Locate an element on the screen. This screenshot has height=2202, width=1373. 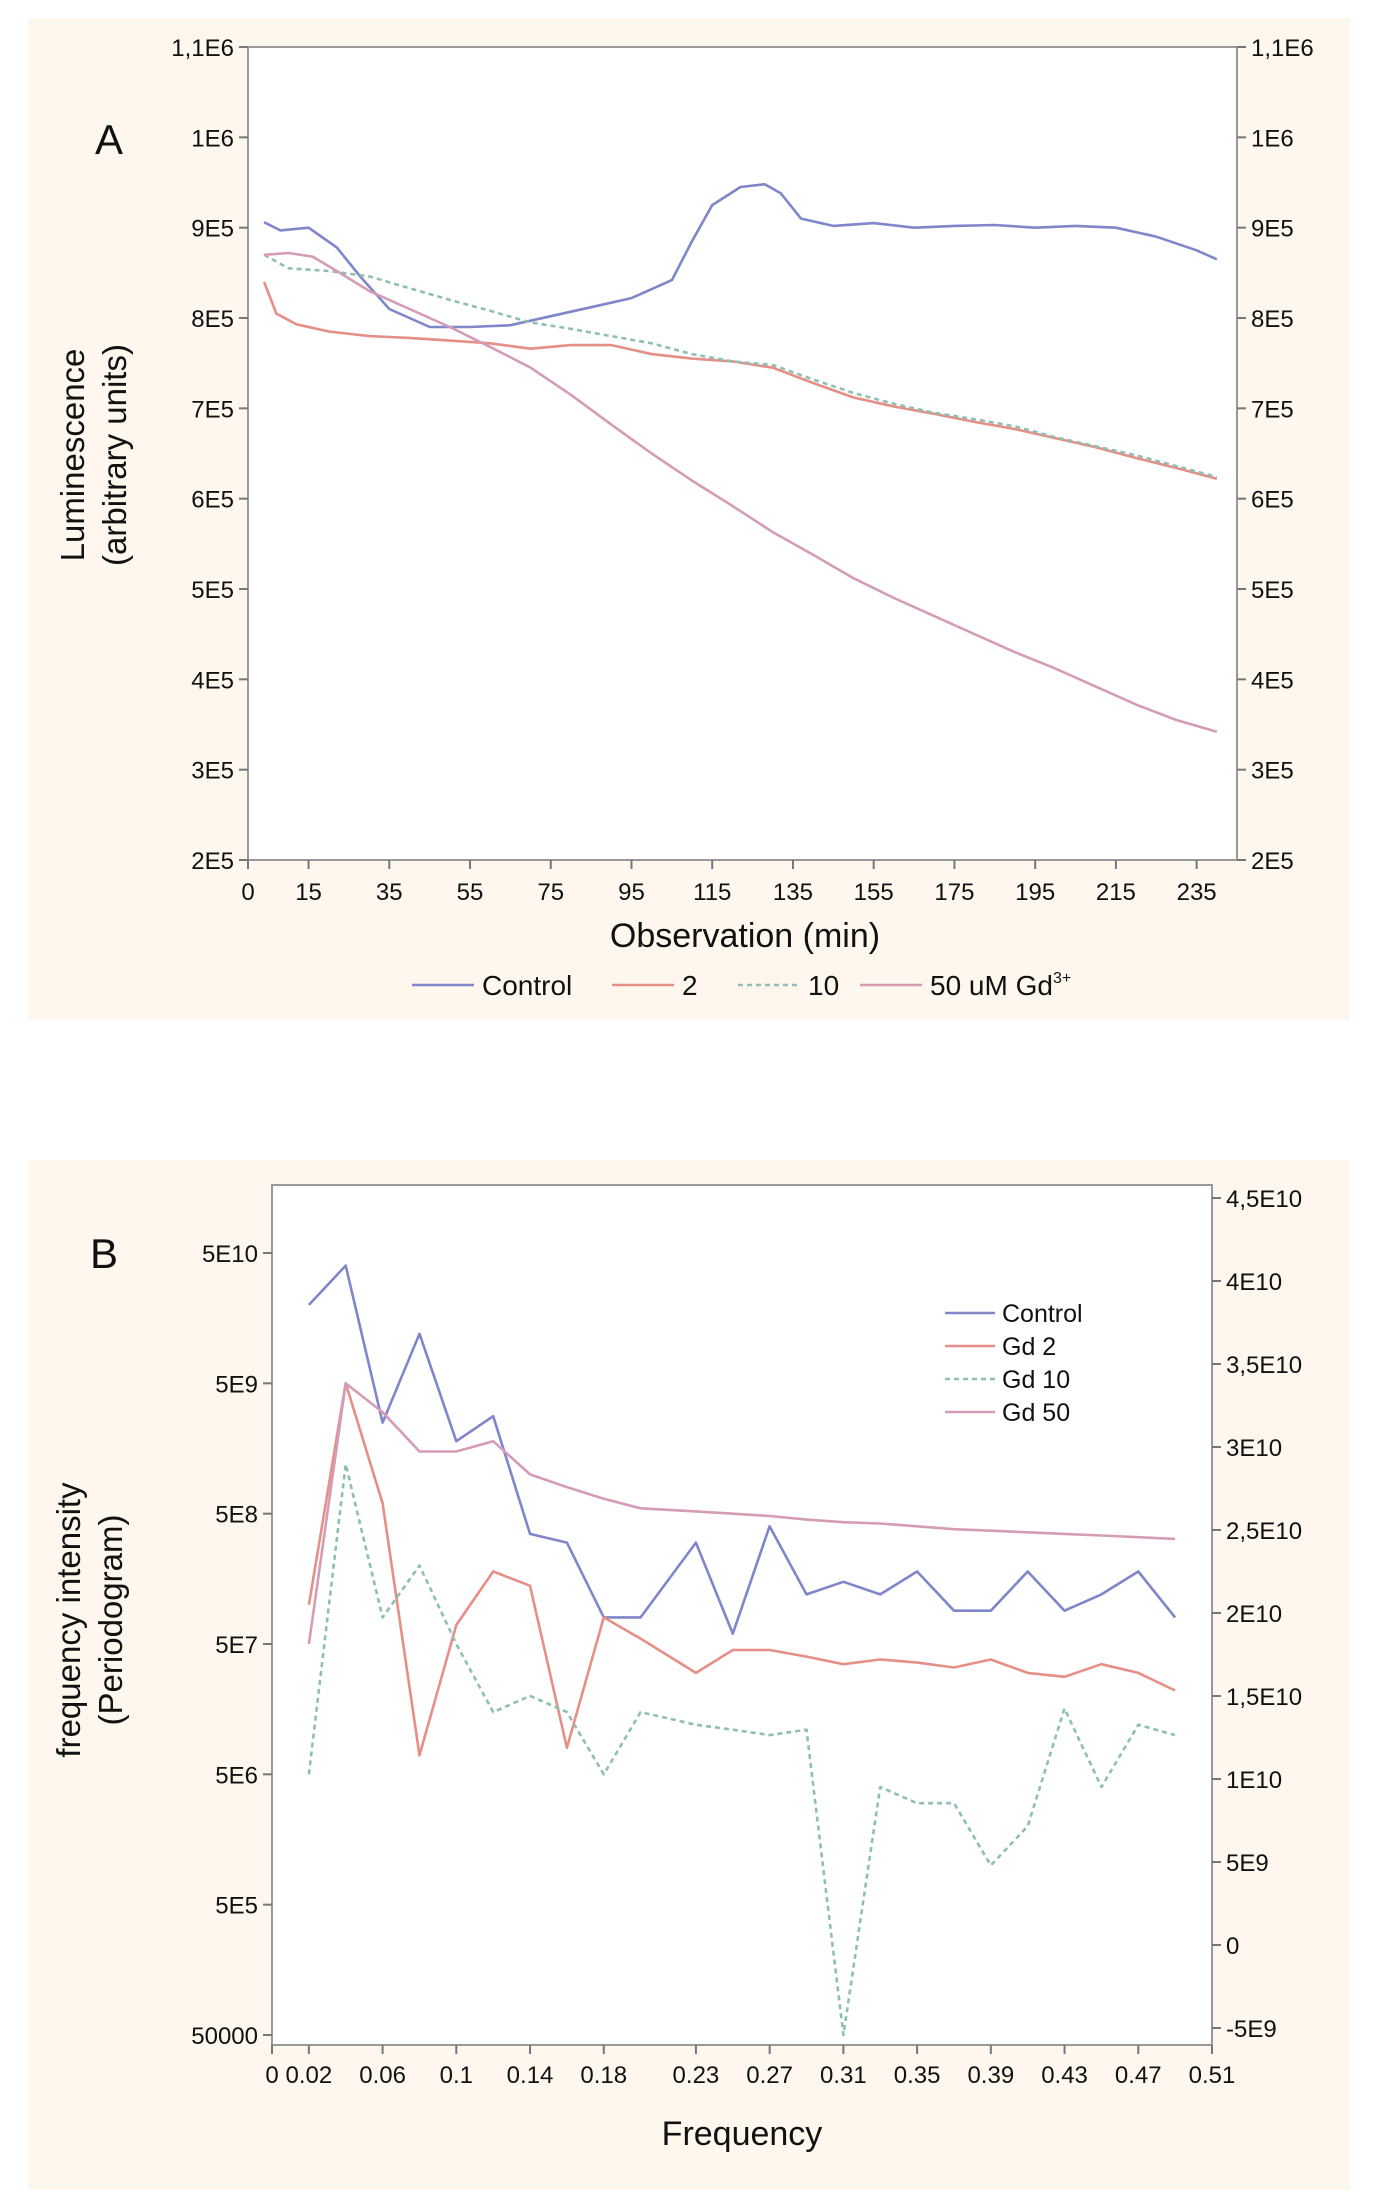
x-tick-label: 0.1 is located at coordinates (456, 2075).